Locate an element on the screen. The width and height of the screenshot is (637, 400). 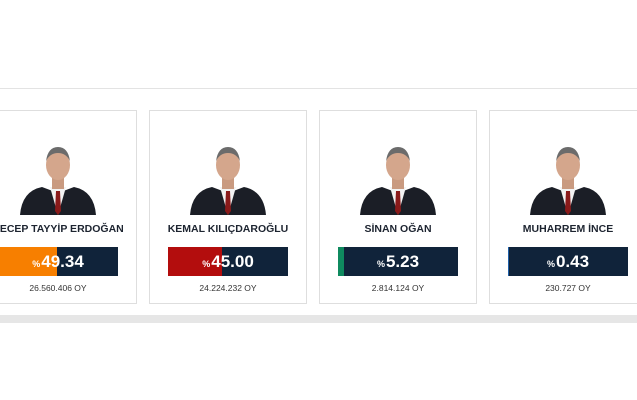
percent-value: 49.34 is located at coordinates (62, 261).